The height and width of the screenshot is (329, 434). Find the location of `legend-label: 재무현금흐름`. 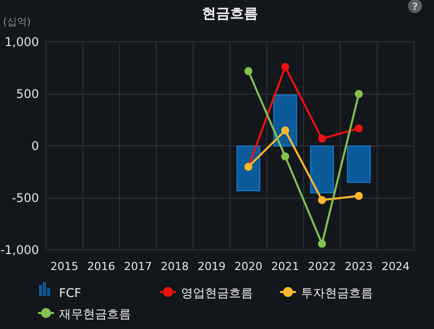

legend-label: 재무현금흐름 is located at coordinates (95, 314).